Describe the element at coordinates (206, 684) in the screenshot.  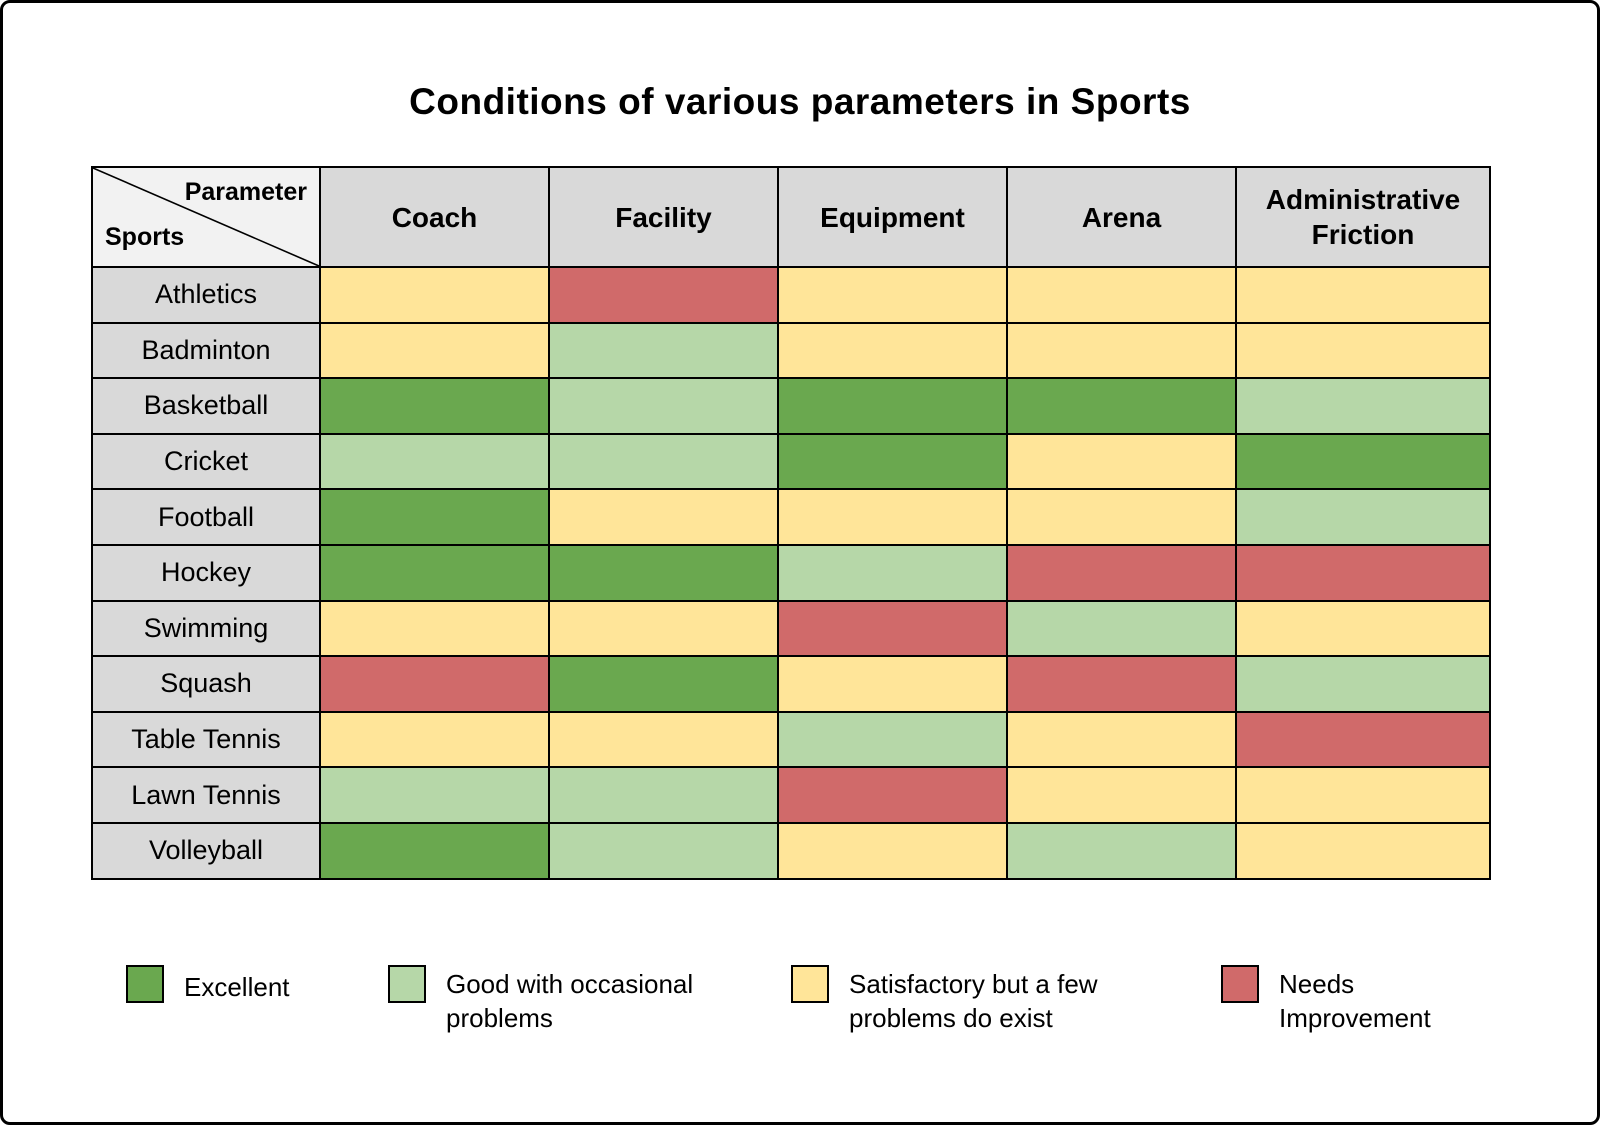
I see `row-label-squash: Squash` at that location.